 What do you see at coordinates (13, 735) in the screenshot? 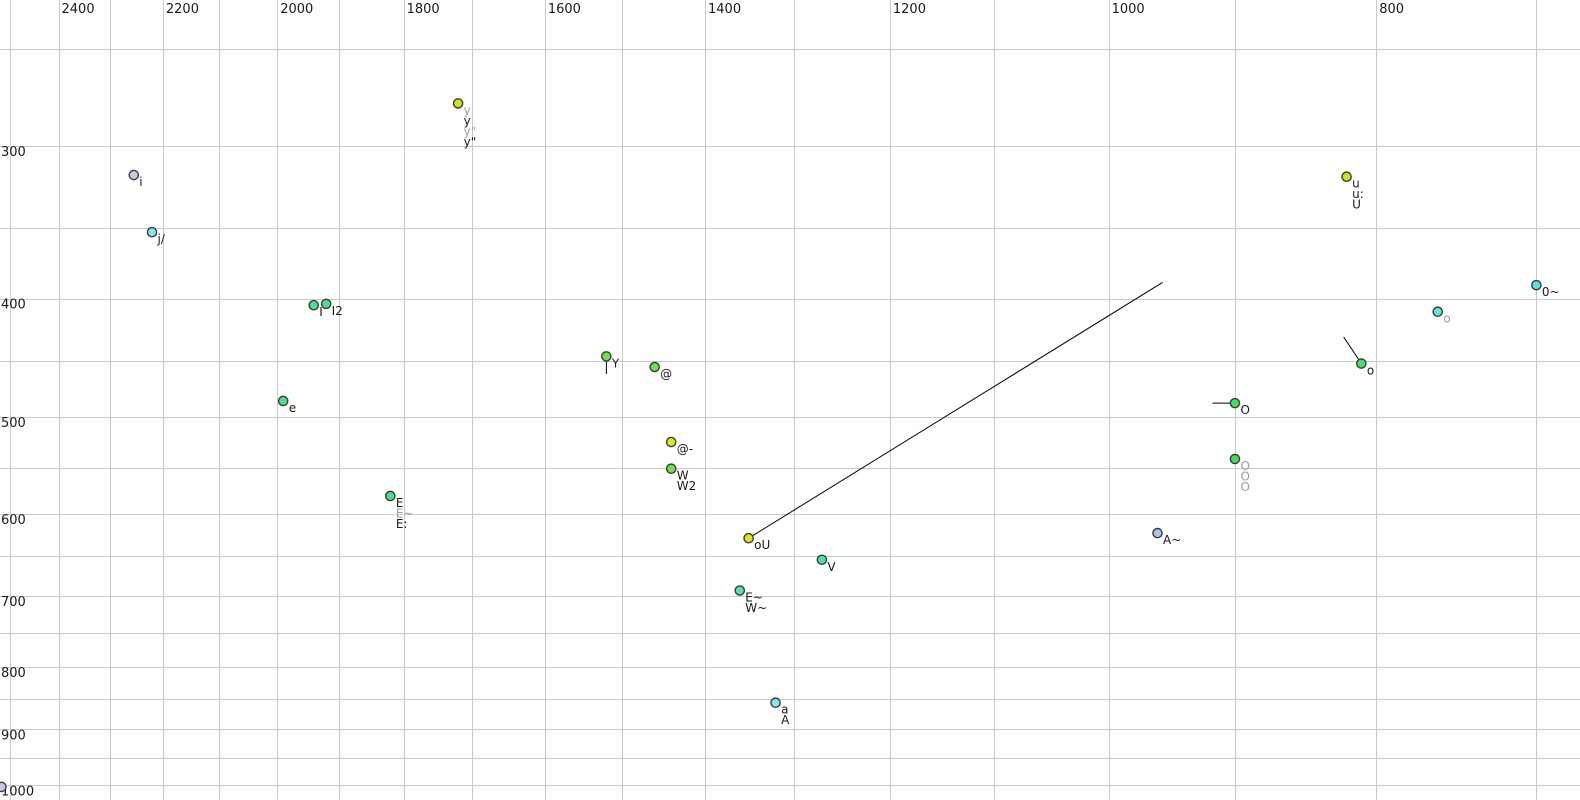
I see `y-tick-label: 900` at bounding box center [13, 735].